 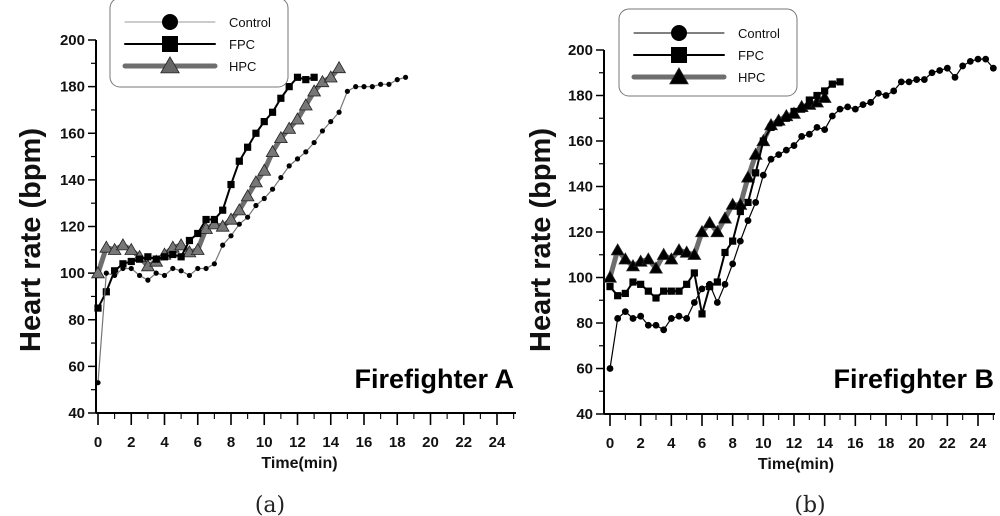 I want to click on y-tick-label: 80, so click(x=76, y=320).